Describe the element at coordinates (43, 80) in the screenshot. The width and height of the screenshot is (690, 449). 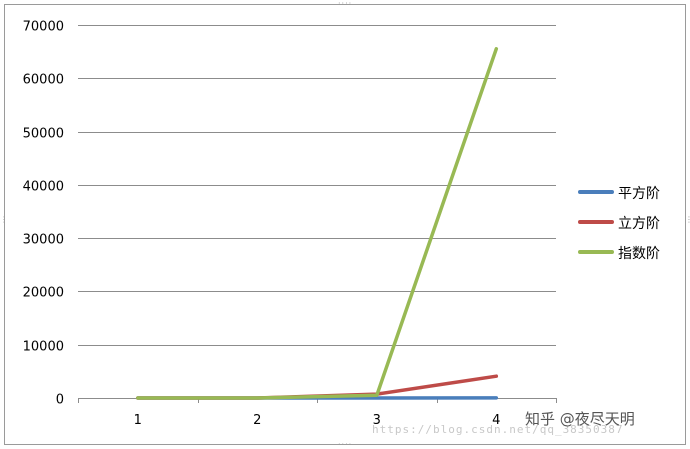
I see `y-tick-label: 60000` at that location.